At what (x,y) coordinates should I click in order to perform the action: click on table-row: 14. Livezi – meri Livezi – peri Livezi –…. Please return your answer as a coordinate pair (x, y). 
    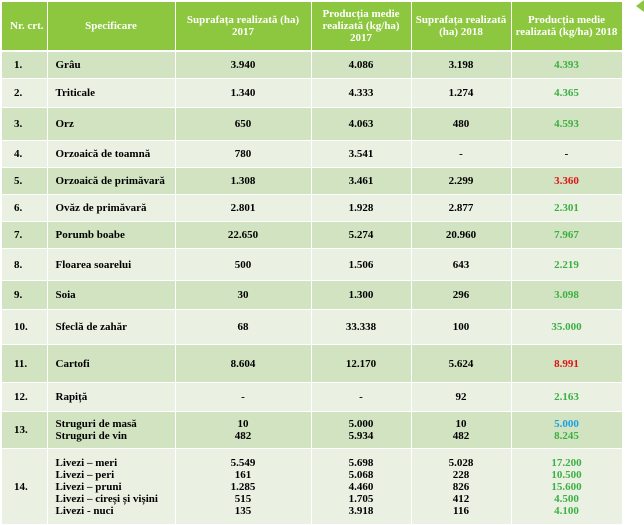
    Looking at the image, I should click on (312, 486).